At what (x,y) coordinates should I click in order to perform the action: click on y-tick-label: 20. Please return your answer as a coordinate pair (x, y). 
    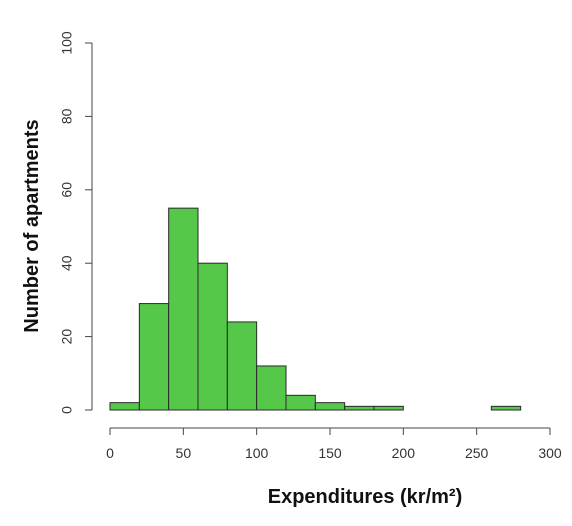
    Looking at the image, I should click on (67, 337).